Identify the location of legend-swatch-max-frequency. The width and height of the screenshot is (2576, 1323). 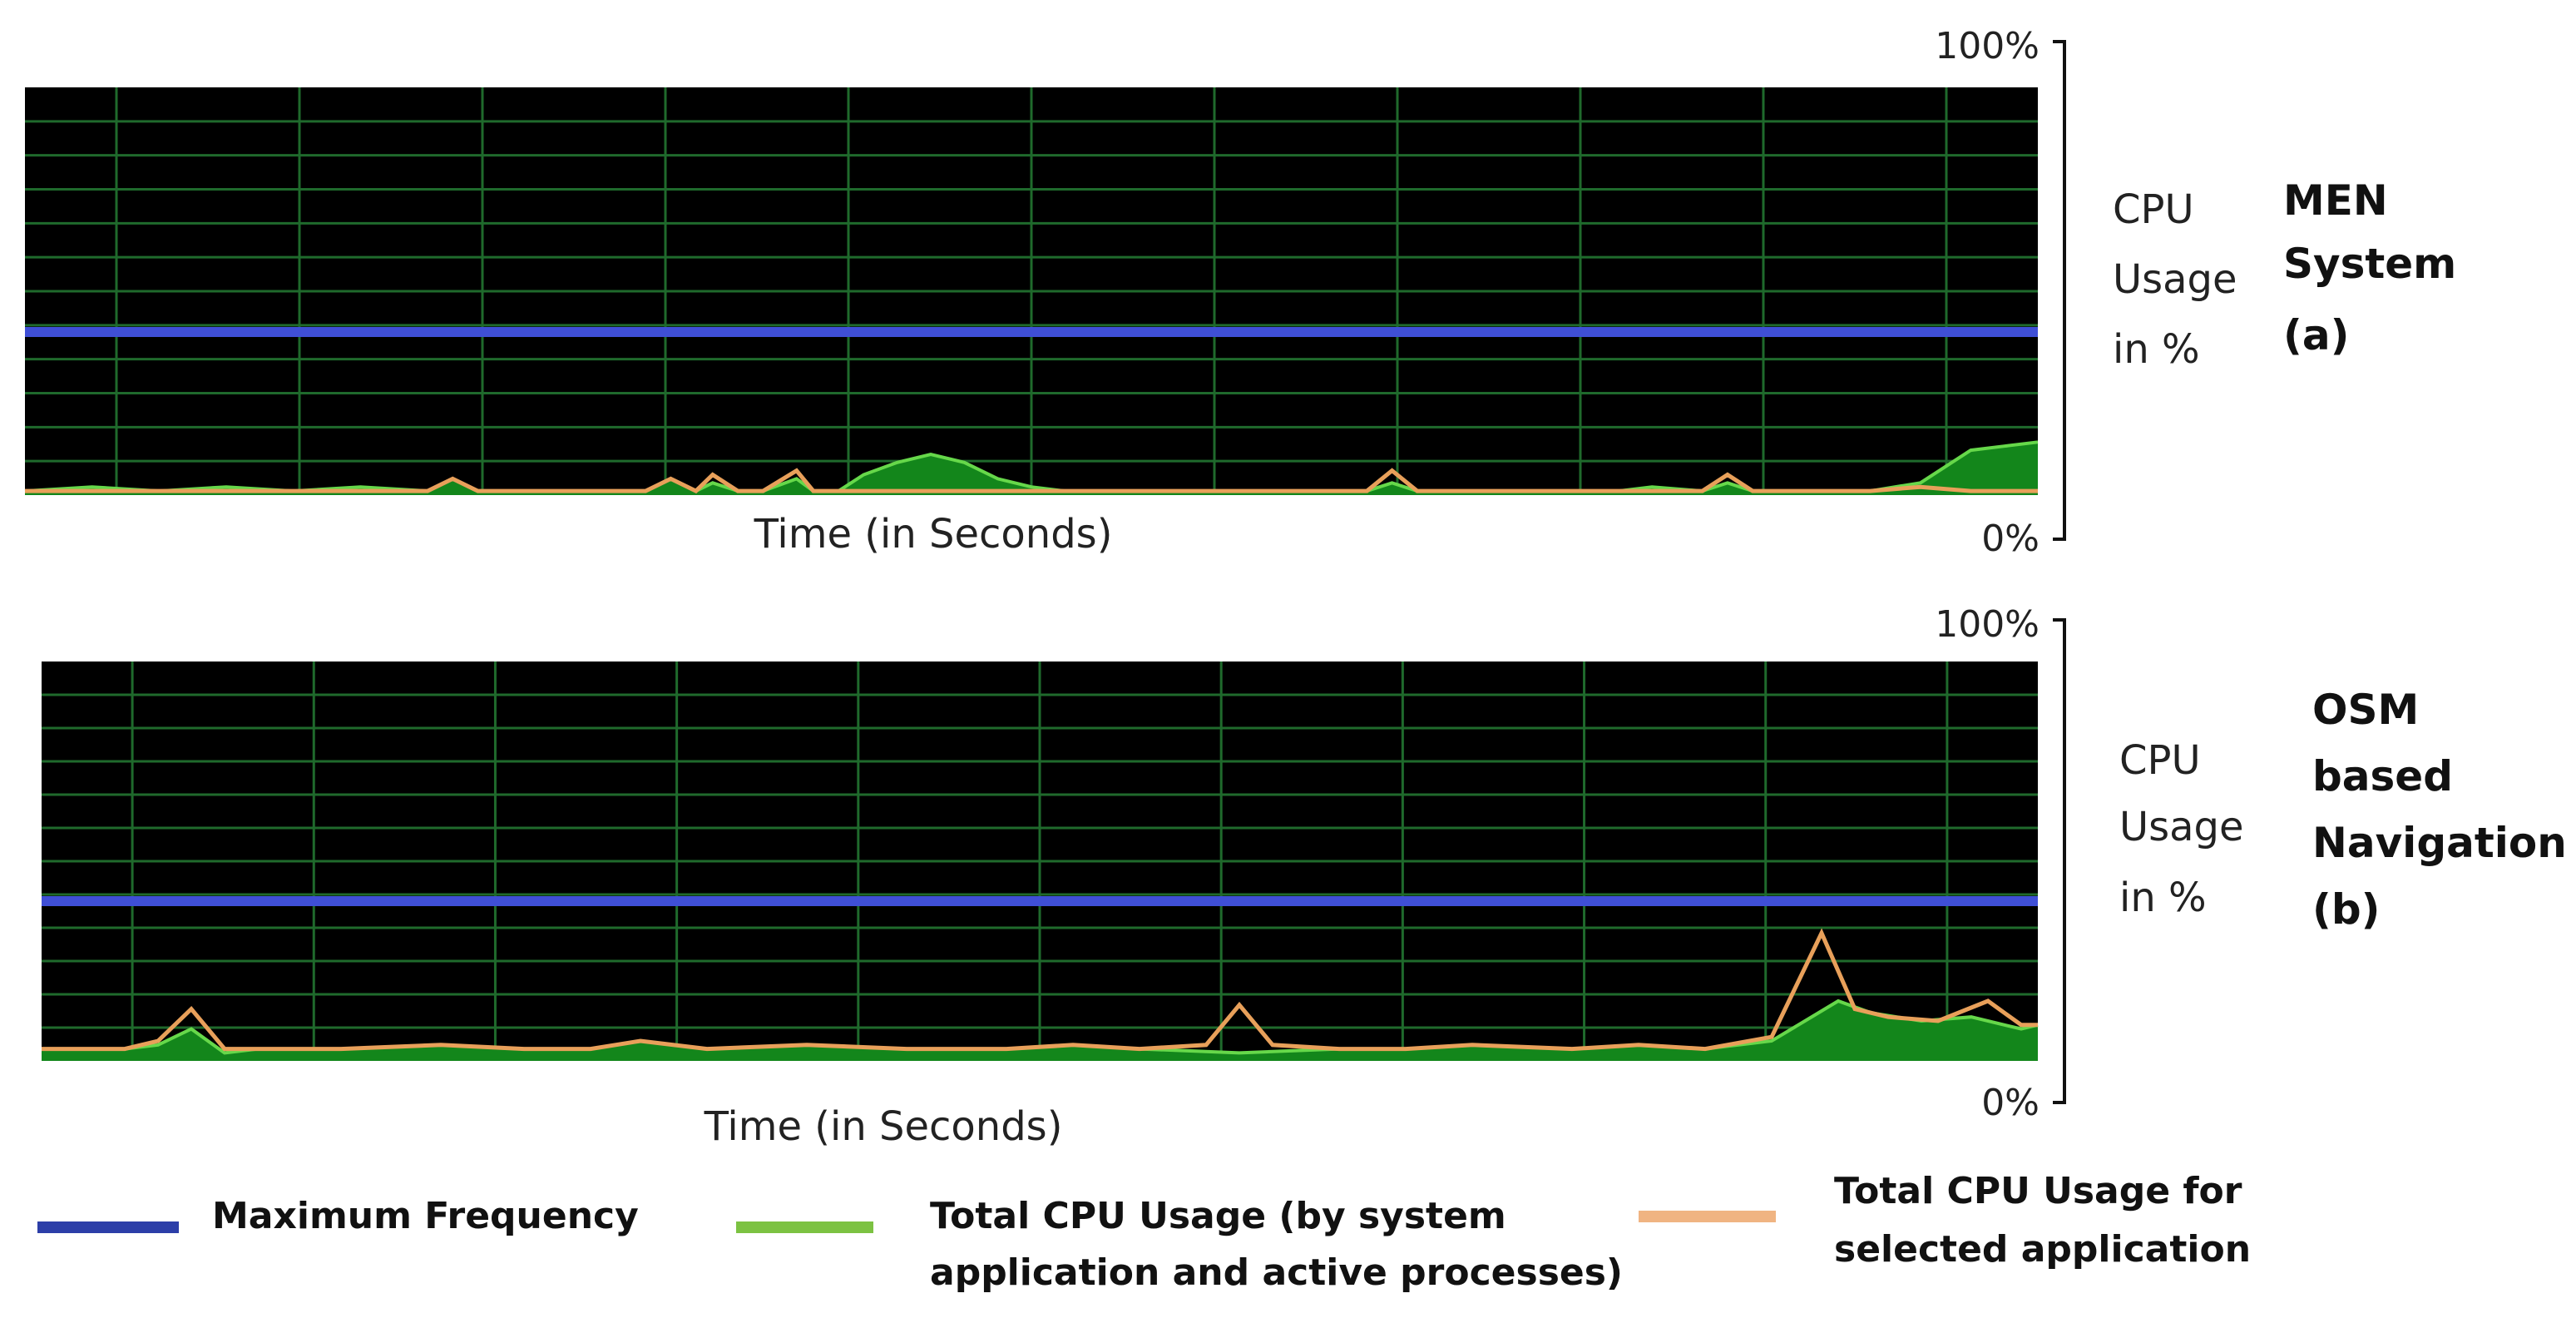
(108, 1227).